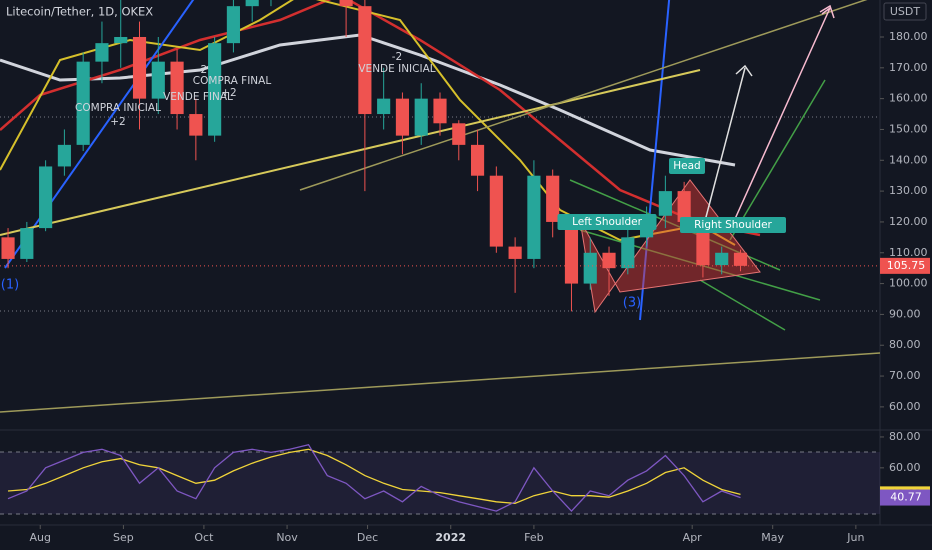  I want to click on x-tick-label: 2022, so click(450, 537).